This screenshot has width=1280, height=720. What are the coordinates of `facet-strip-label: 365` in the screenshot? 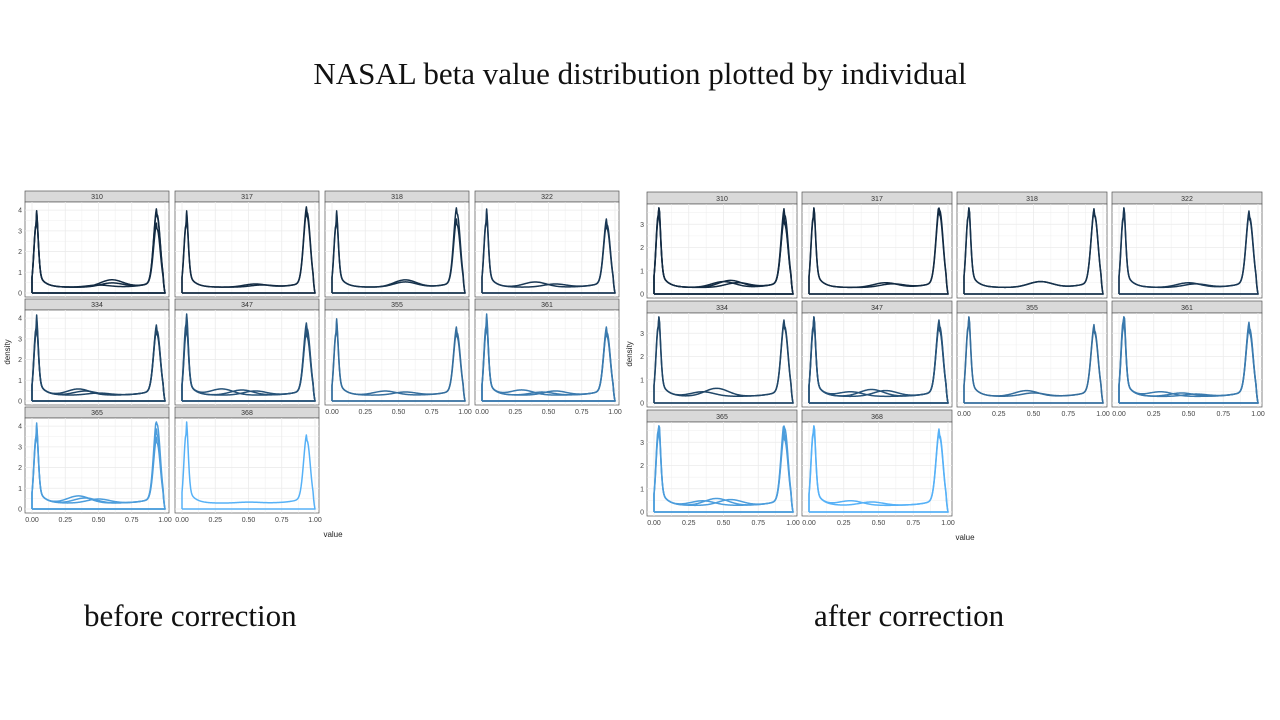 It's located at (97, 413).